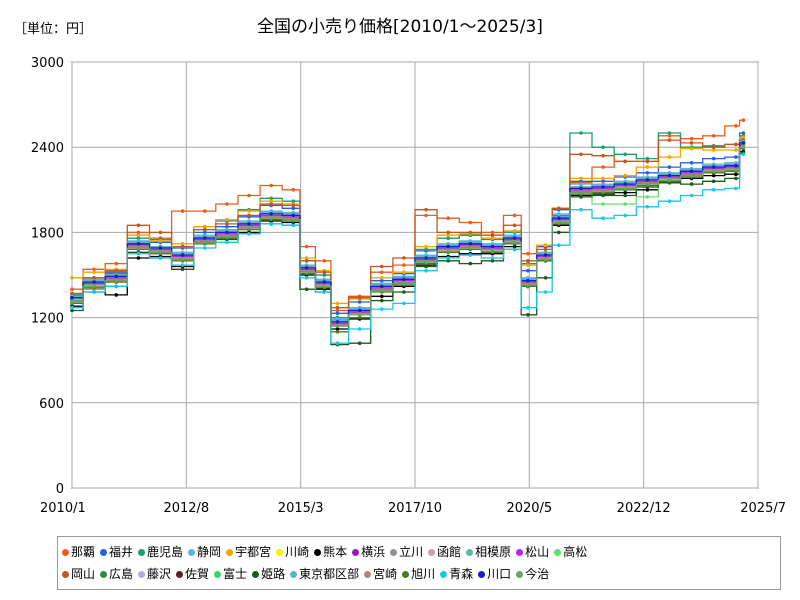 The image size is (800, 600). What do you see at coordinates (421, 552) in the screenshot?
I see `legend-row: 那覇 福井 鹿児島 静岡 宇都宮 川崎 熊本 横浜 立川 函館 相模原 松山 高松` at bounding box center [421, 552].